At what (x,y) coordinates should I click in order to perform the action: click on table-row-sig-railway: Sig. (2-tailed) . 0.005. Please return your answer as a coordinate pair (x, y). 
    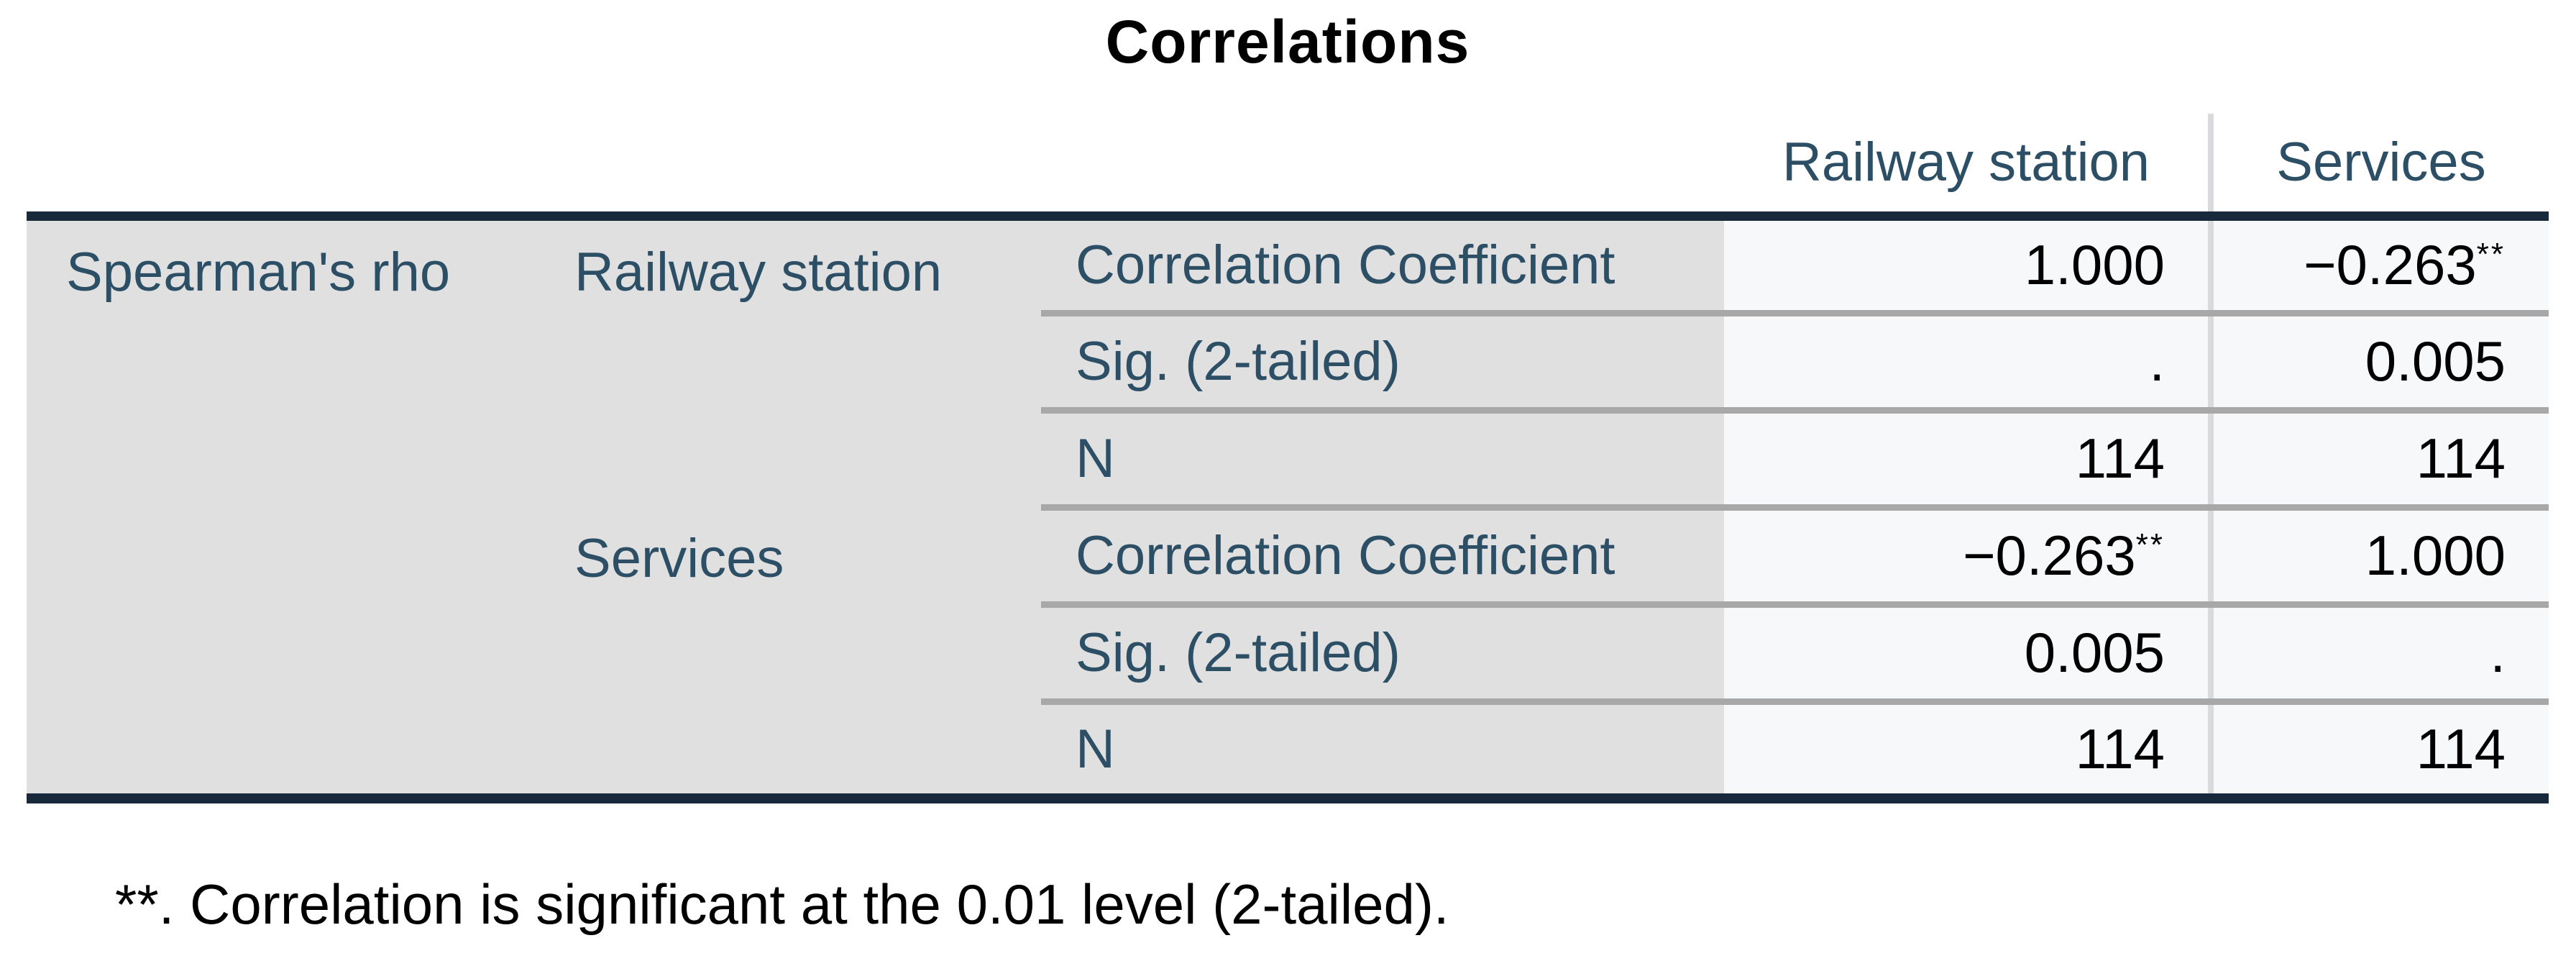
    Looking at the image, I should click on (1288, 363).